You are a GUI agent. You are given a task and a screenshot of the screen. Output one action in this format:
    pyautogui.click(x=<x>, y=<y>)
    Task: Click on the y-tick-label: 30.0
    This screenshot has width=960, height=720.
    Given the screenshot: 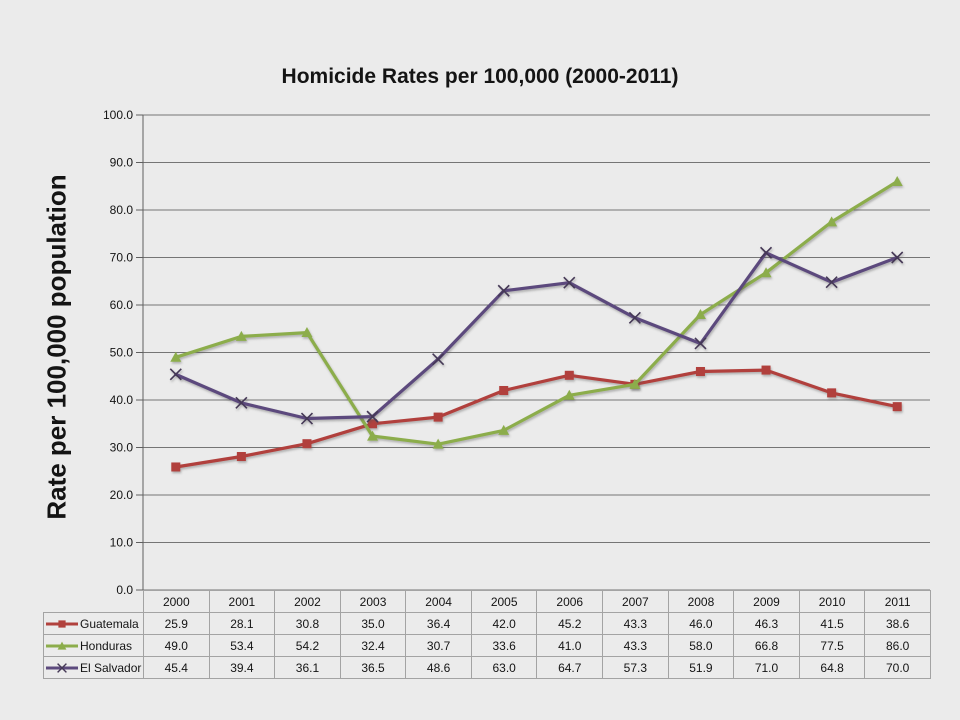 What is the action you would take?
    pyautogui.click(x=122, y=448)
    